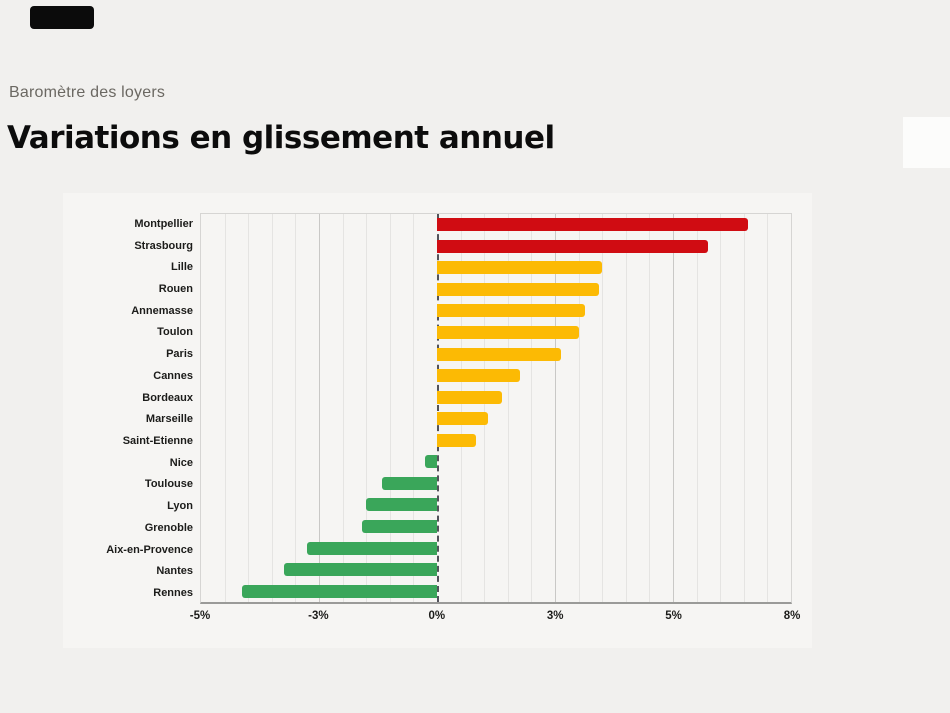 Image resolution: width=950 pixels, height=713 pixels. What do you see at coordinates (360, 570) in the screenshot?
I see `bar-nantes` at bounding box center [360, 570].